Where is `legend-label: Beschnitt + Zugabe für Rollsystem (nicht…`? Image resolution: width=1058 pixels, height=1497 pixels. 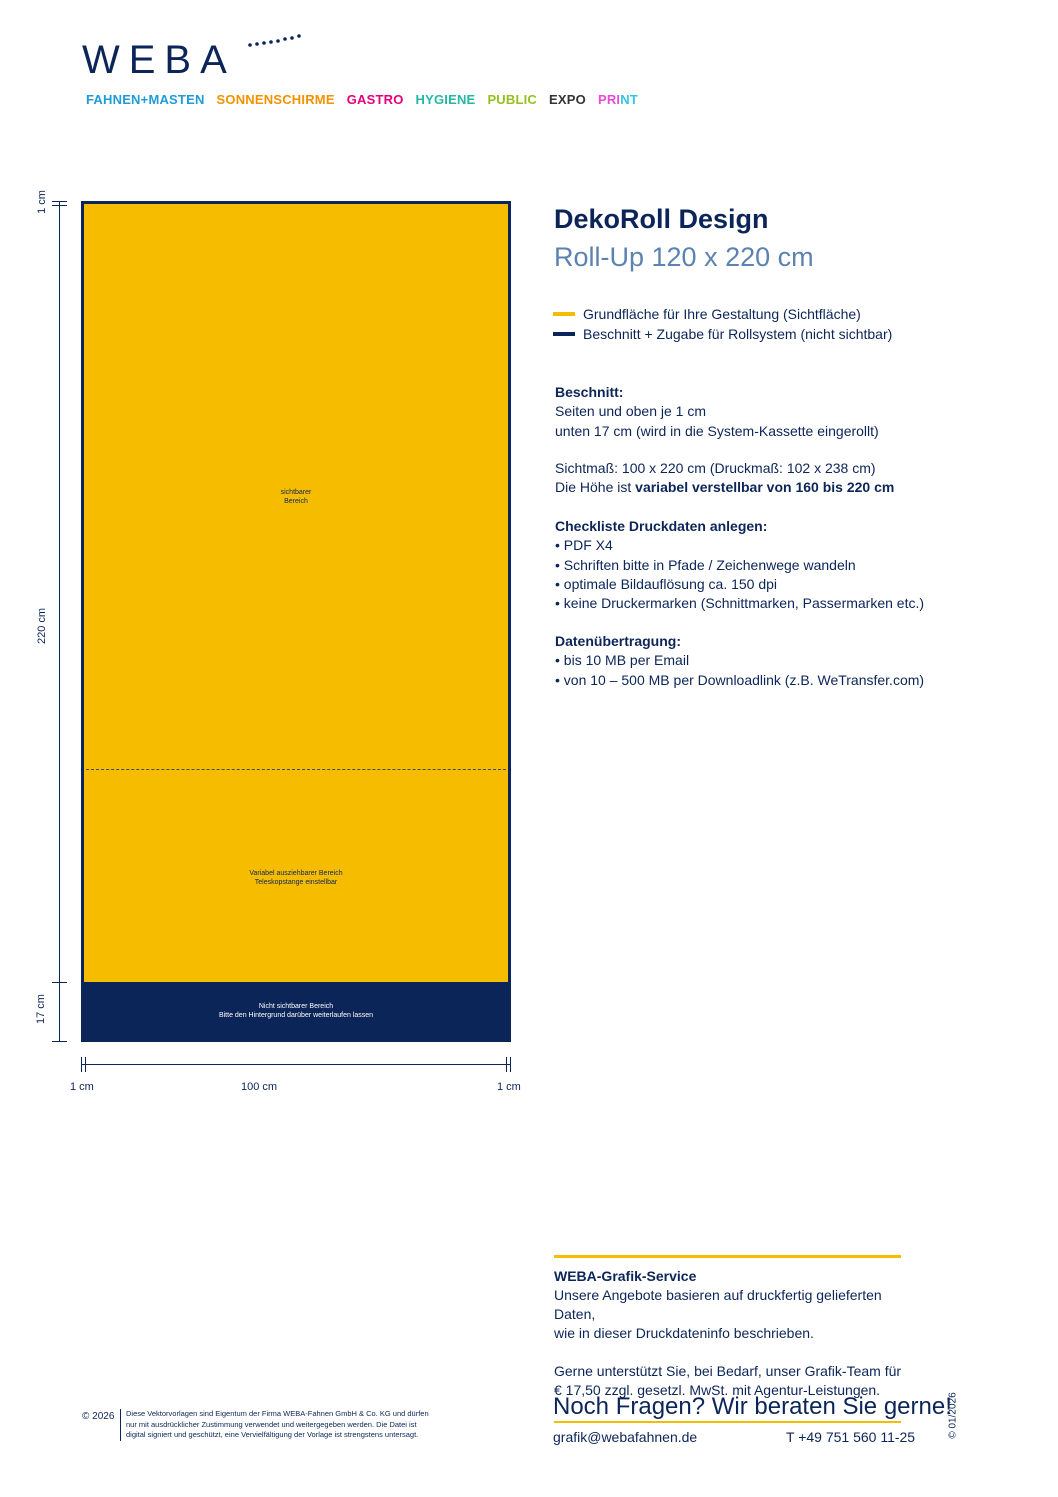
legend-label: Beschnitt + Zugabe für Rollsystem (nicht… is located at coordinates (738, 334).